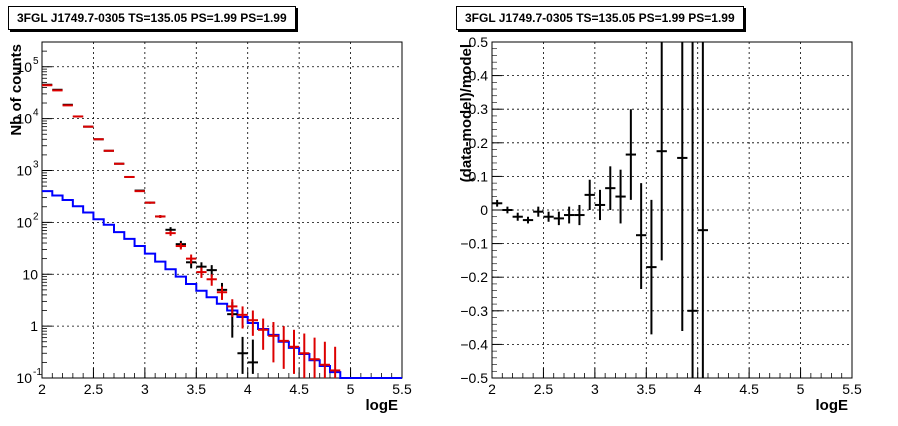 The height and width of the screenshot is (426, 898). What do you see at coordinates (466, 113) in the screenshot?
I see `y-axis-label: (data-model)/model` at bounding box center [466, 113].